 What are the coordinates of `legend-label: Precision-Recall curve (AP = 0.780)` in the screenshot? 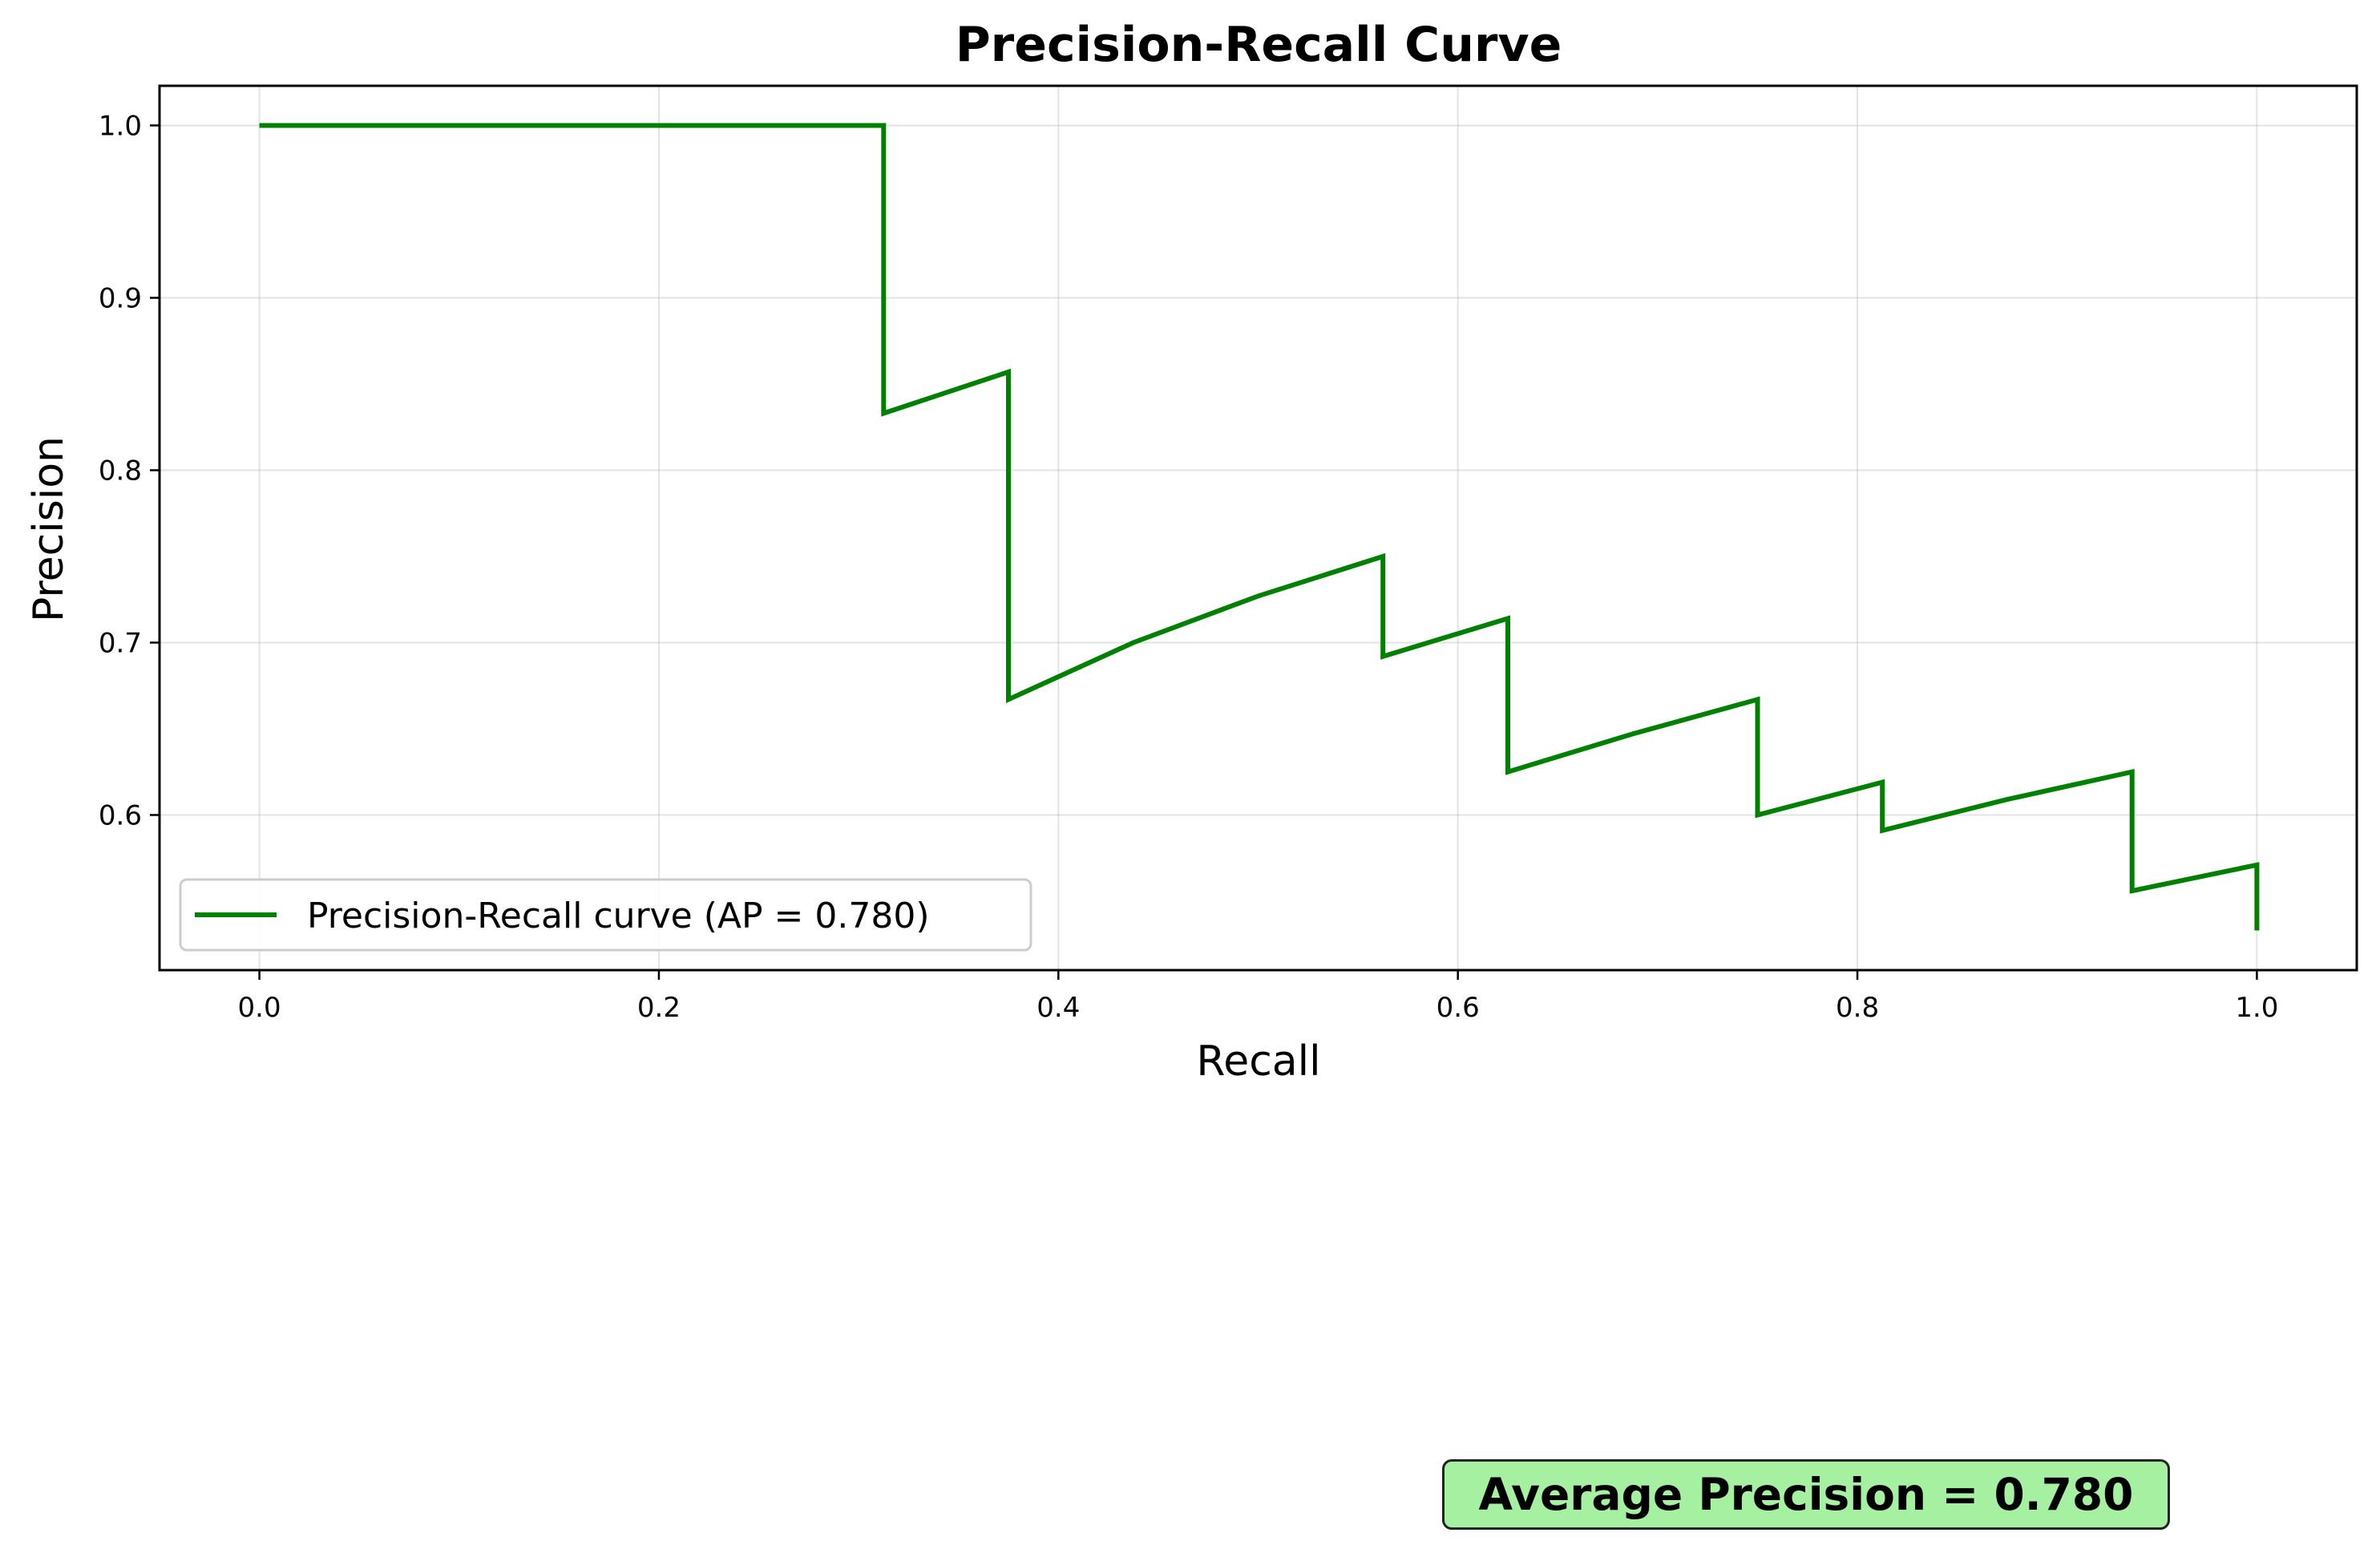 It's located at (618, 916).